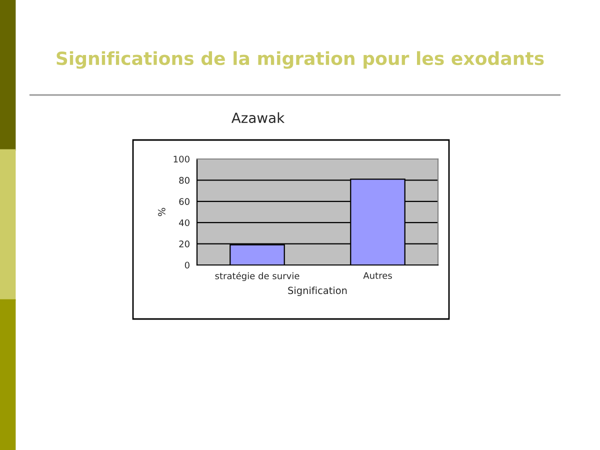  I want to click on x-tick-label: Autres, so click(377, 275).